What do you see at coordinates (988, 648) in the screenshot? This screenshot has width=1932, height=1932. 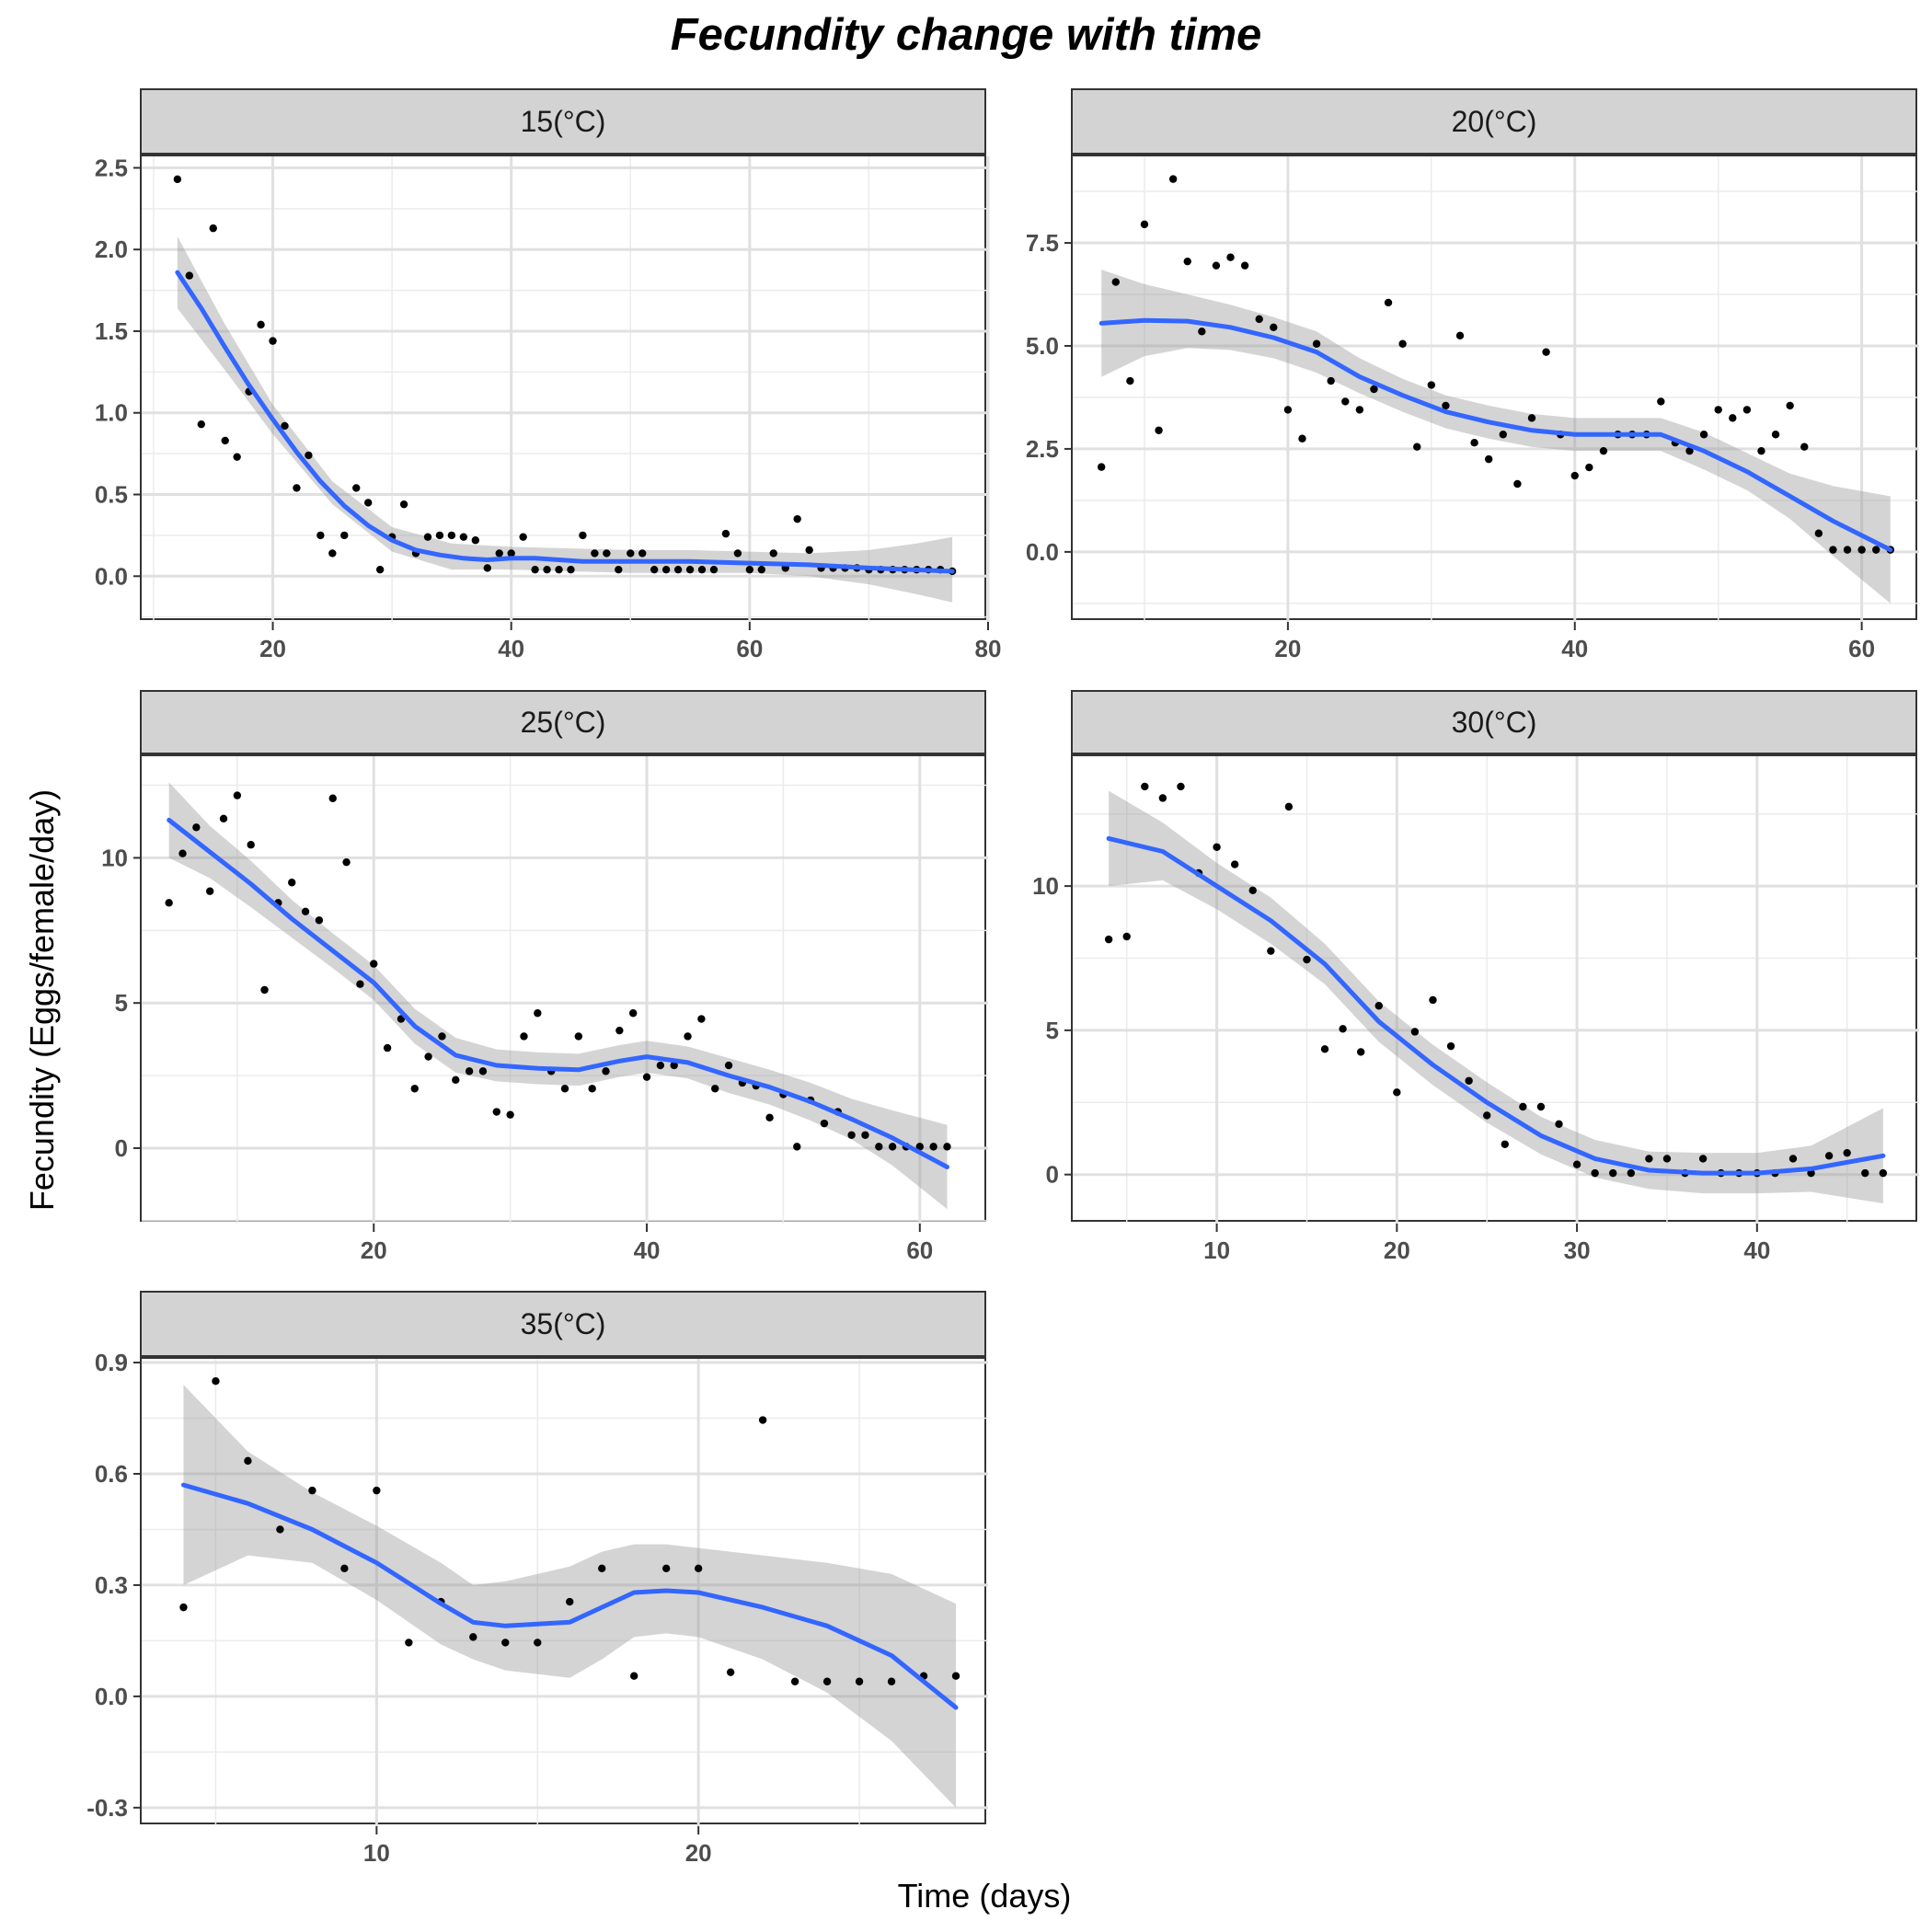 I see `x-tick-label: 80` at bounding box center [988, 648].